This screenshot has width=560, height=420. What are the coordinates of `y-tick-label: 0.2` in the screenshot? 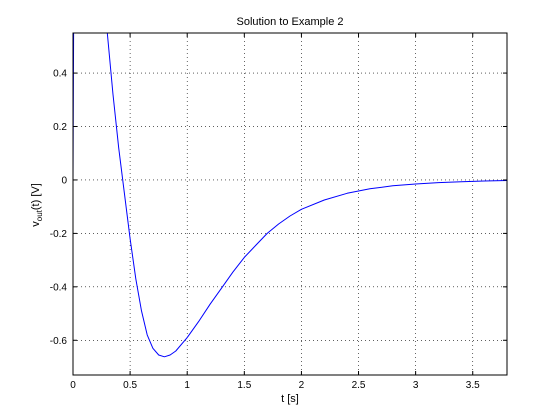 It's located at (60, 127).